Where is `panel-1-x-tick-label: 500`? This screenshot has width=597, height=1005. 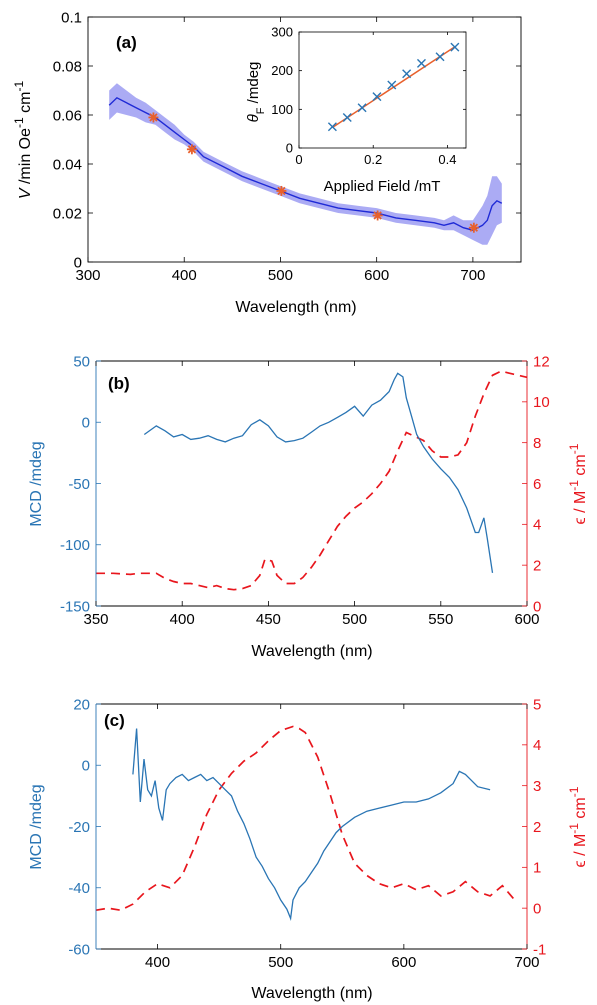 panel-1-x-tick-label: 500 is located at coordinates (354, 619).